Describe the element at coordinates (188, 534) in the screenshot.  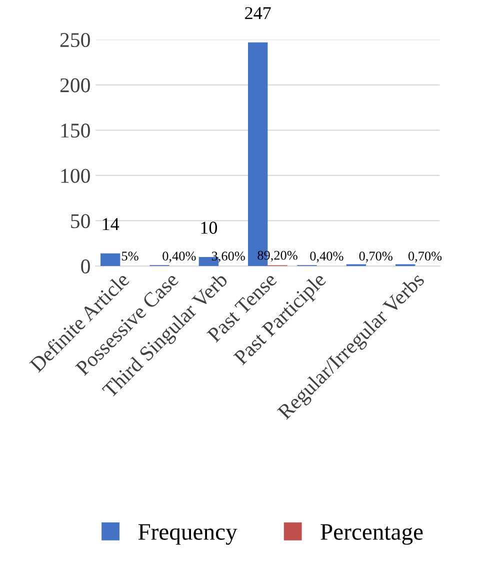
I see `legend-label: Frequency` at that location.